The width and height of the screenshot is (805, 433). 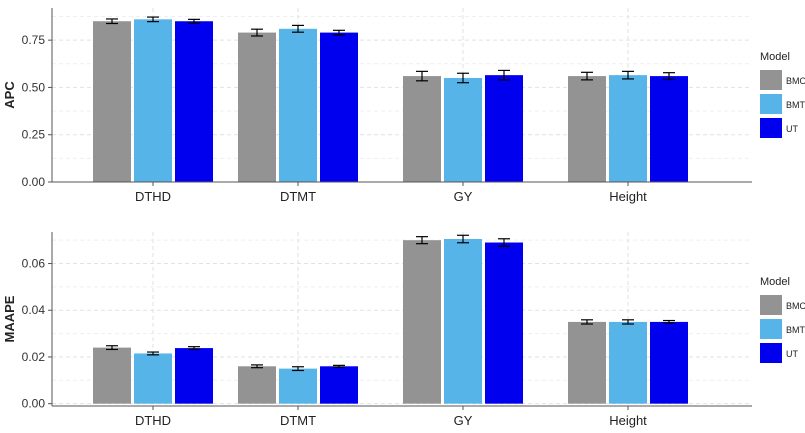 What do you see at coordinates (34, 310) in the screenshot?
I see `y-tick-label: 0.04` at bounding box center [34, 310].